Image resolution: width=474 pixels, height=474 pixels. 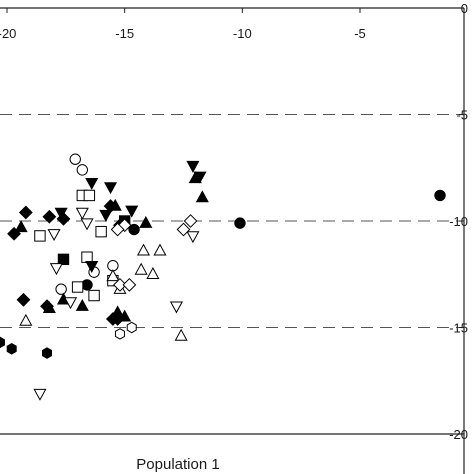 What do you see at coordinates (8, 33) in the screenshot?
I see `x-tick-label: -20` at bounding box center [8, 33].